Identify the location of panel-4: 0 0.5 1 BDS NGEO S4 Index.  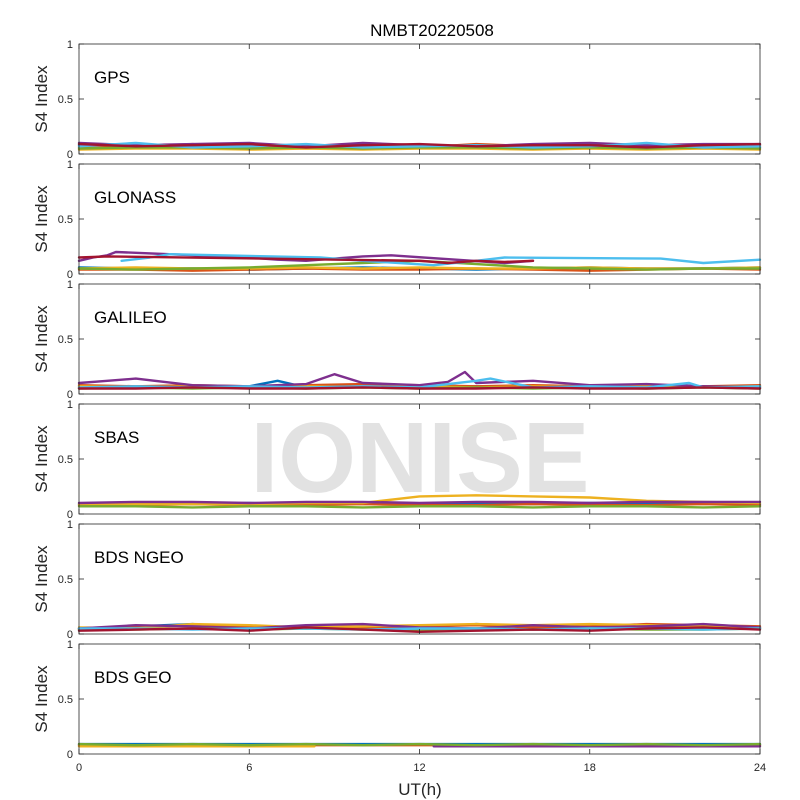
(397, 580).